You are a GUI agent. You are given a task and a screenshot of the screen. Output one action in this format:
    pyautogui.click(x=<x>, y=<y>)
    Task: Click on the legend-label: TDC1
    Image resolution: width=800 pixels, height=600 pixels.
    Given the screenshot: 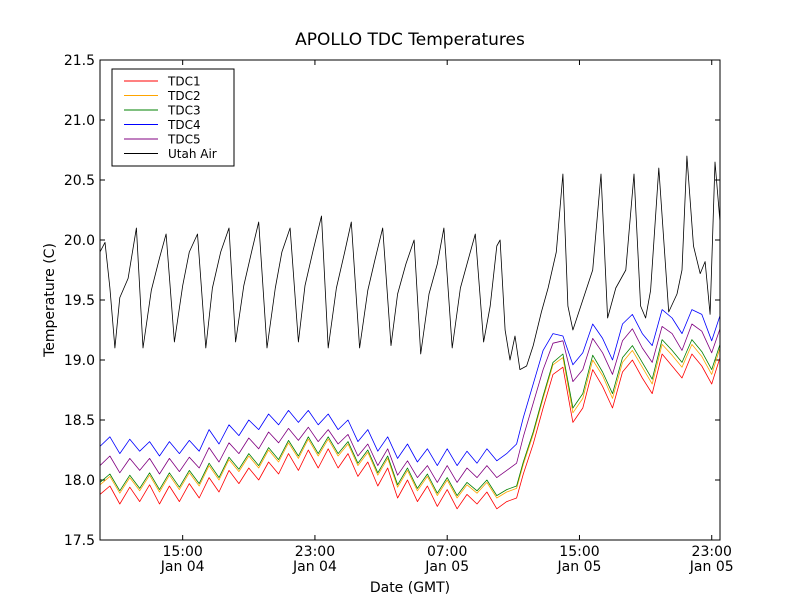 What is the action you would take?
    pyautogui.click(x=184, y=82)
    